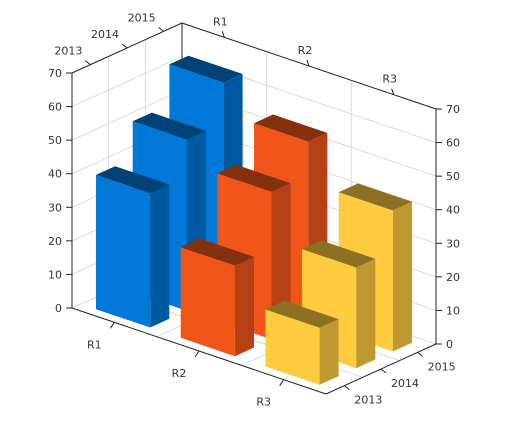  Describe the element at coordinates (453, 310) in the screenshot. I see `y-tick-label-right: 10` at that location.